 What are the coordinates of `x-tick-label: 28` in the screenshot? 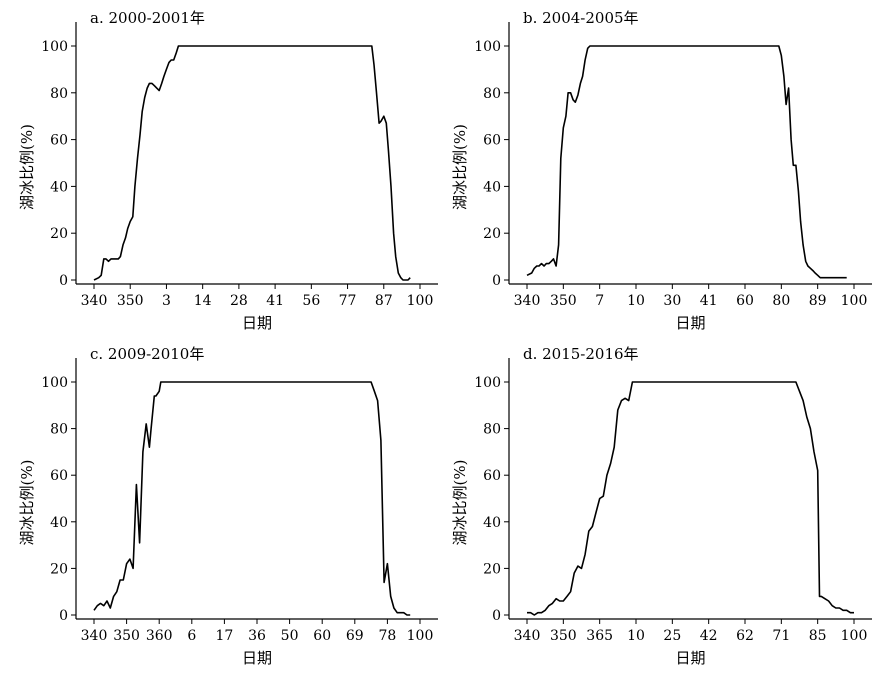 It's located at (239, 301).